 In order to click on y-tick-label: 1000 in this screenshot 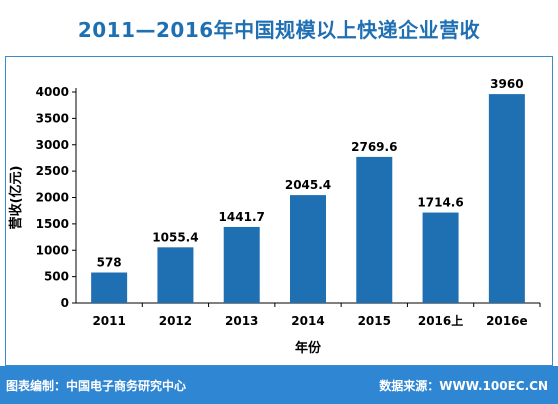, I will do `click(52, 250)`.